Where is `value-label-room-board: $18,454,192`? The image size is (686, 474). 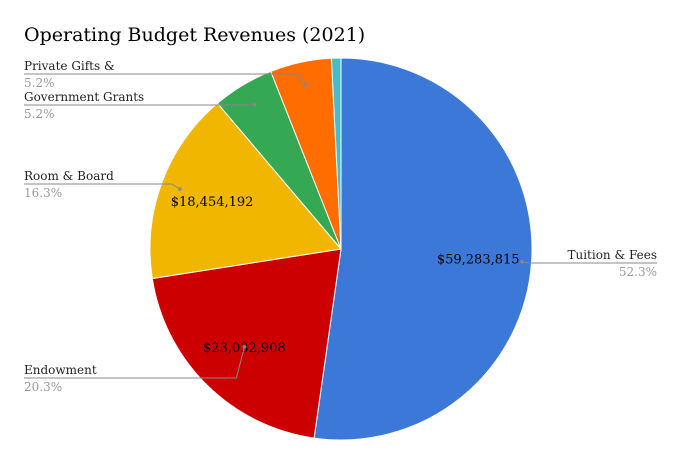
value-label-room-board: $18,454,192 is located at coordinates (212, 202).